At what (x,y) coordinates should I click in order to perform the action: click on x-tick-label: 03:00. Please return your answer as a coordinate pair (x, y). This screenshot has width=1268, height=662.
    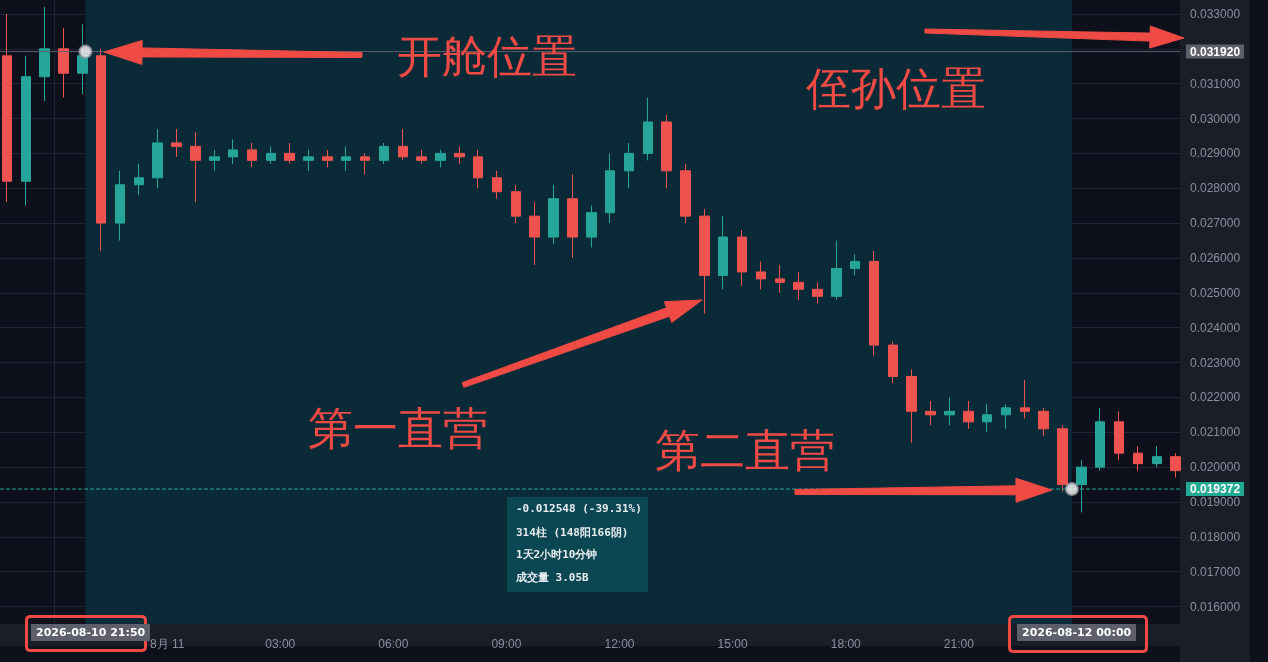
    Looking at the image, I should click on (280, 644).